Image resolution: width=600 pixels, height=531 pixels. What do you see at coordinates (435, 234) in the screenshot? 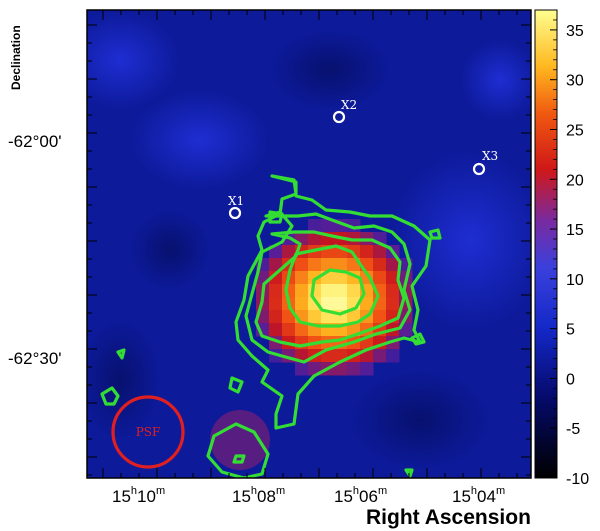
I see `contour-blob-east` at bounding box center [435, 234].